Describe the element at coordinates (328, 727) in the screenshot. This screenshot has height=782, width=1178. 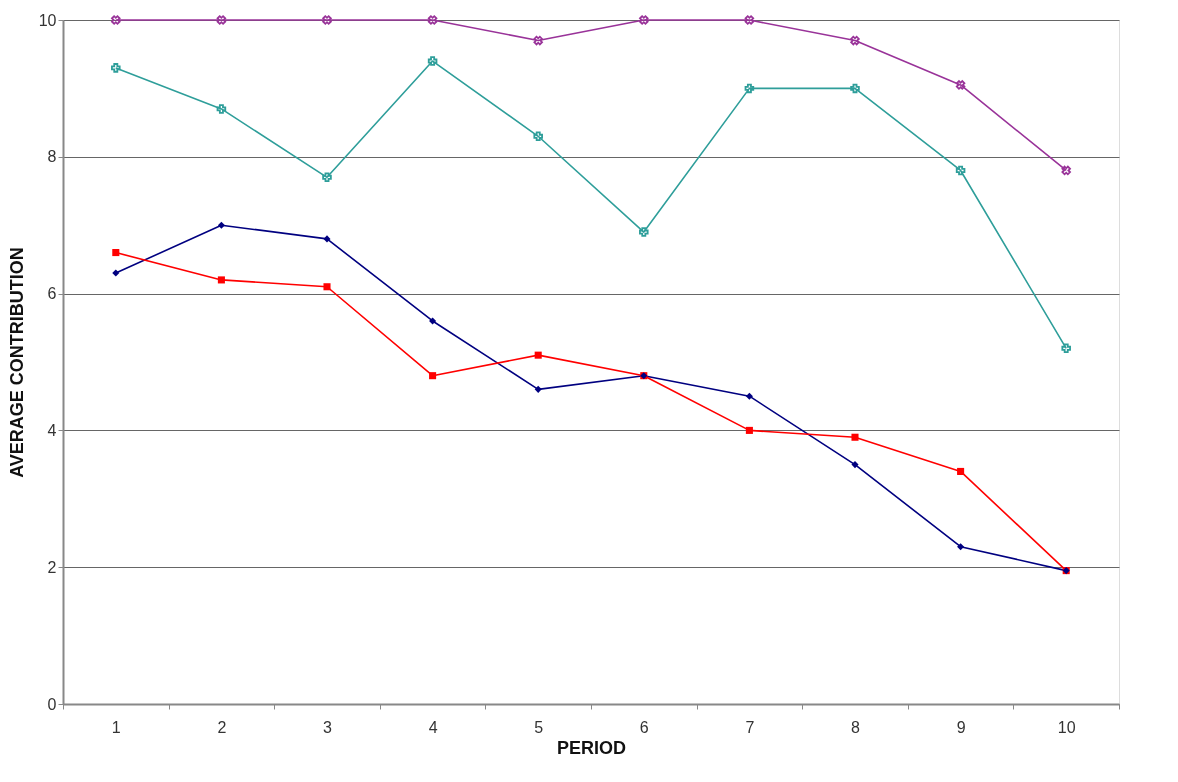
I see `x-tick-label: 3` at that location.